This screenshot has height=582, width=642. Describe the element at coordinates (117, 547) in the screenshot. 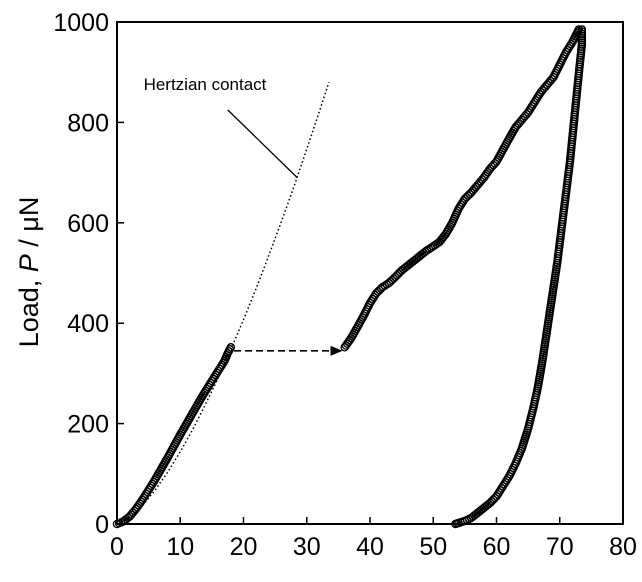

I see `x-tick-label: 0` at that location.